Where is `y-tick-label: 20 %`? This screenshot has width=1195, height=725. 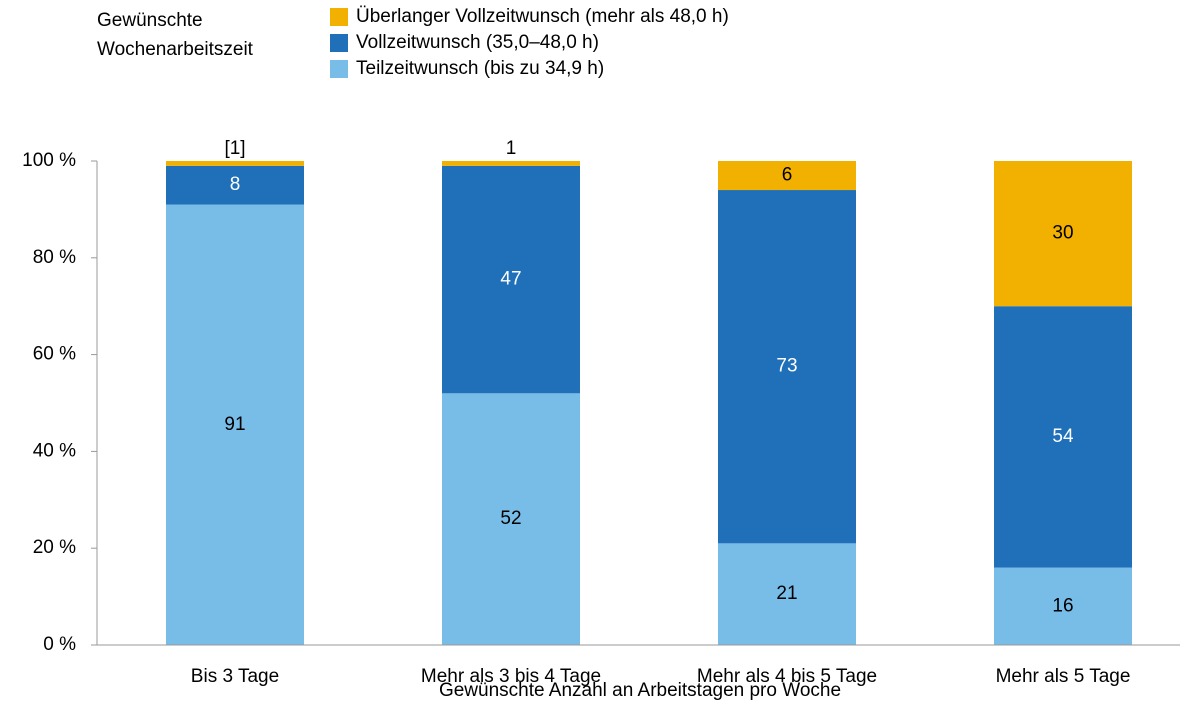
y-tick-label: 20 % is located at coordinates (54, 547).